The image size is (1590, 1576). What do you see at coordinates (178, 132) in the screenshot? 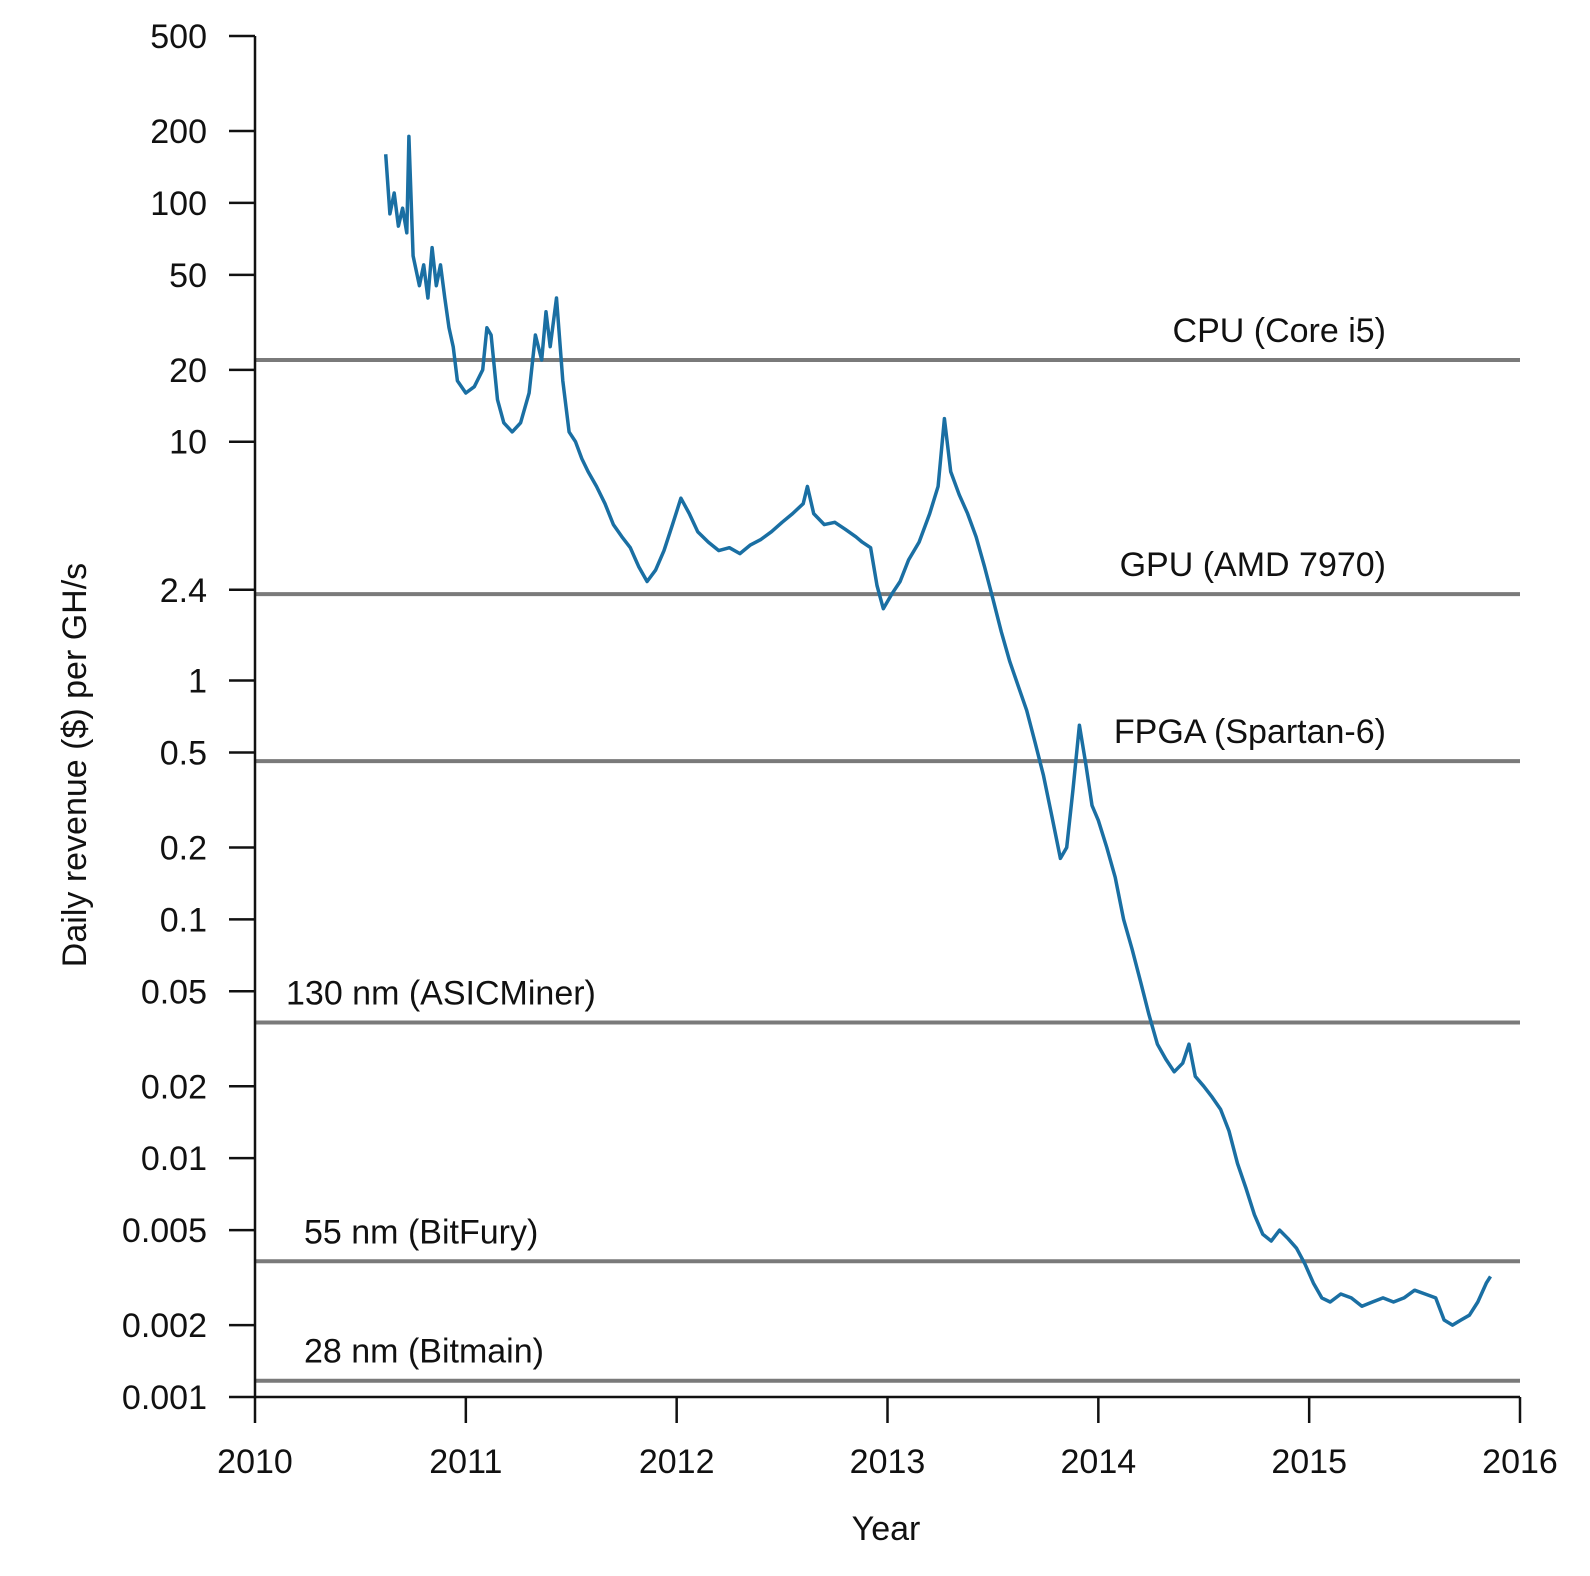
I see `y-tick-label: 200` at bounding box center [178, 132].